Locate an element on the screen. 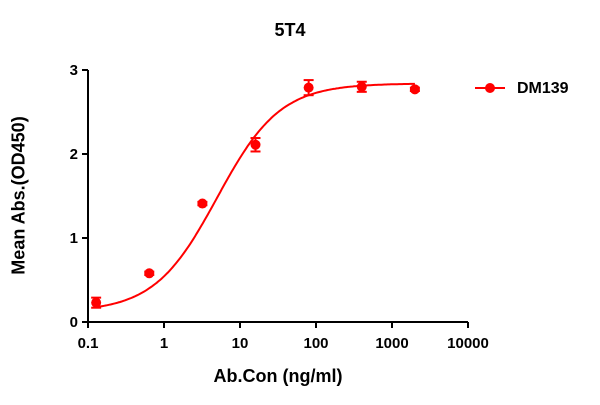 The width and height of the screenshot is (600, 405). y-tick-label: 0 is located at coordinates (74, 322).